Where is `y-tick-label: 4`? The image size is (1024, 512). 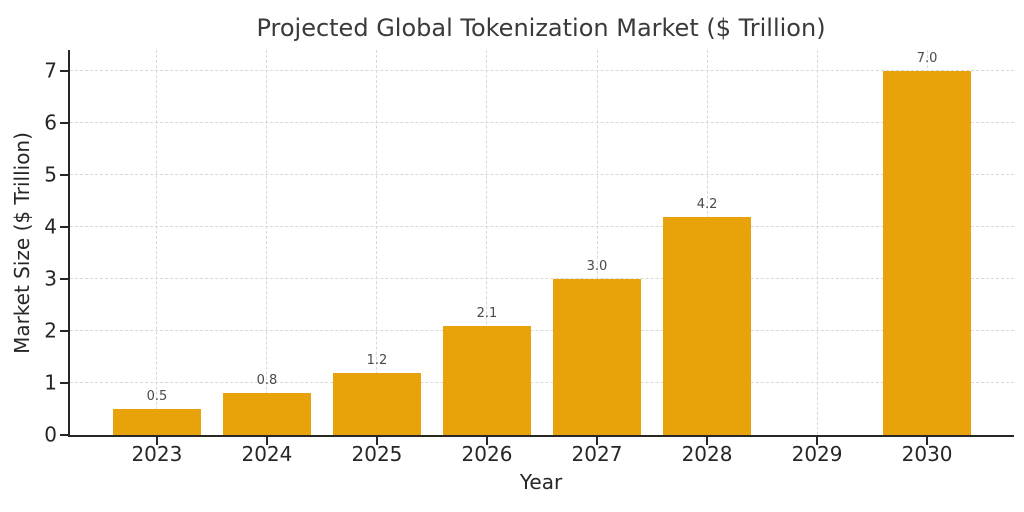 y-tick-label: 4 is located at coordinates (50, 226).